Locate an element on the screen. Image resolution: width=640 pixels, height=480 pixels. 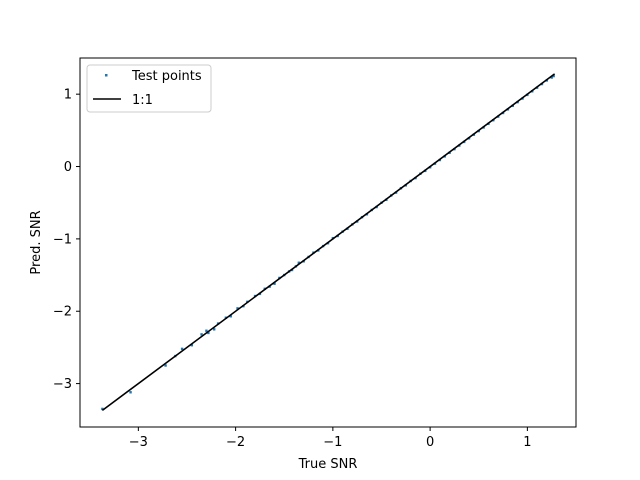
y-tick-label: 1 is located at coordinates (68, 95).